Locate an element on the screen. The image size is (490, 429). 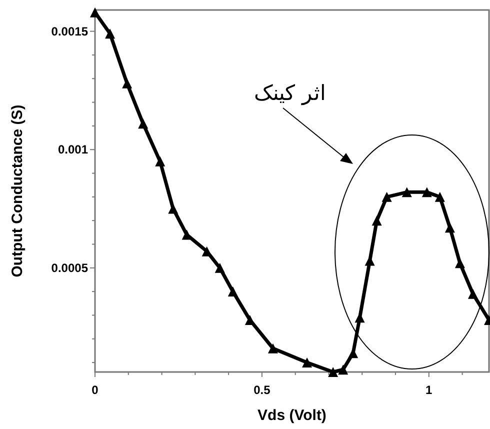
x-tick-label: 0.5 is located at coordinates (262, 390).